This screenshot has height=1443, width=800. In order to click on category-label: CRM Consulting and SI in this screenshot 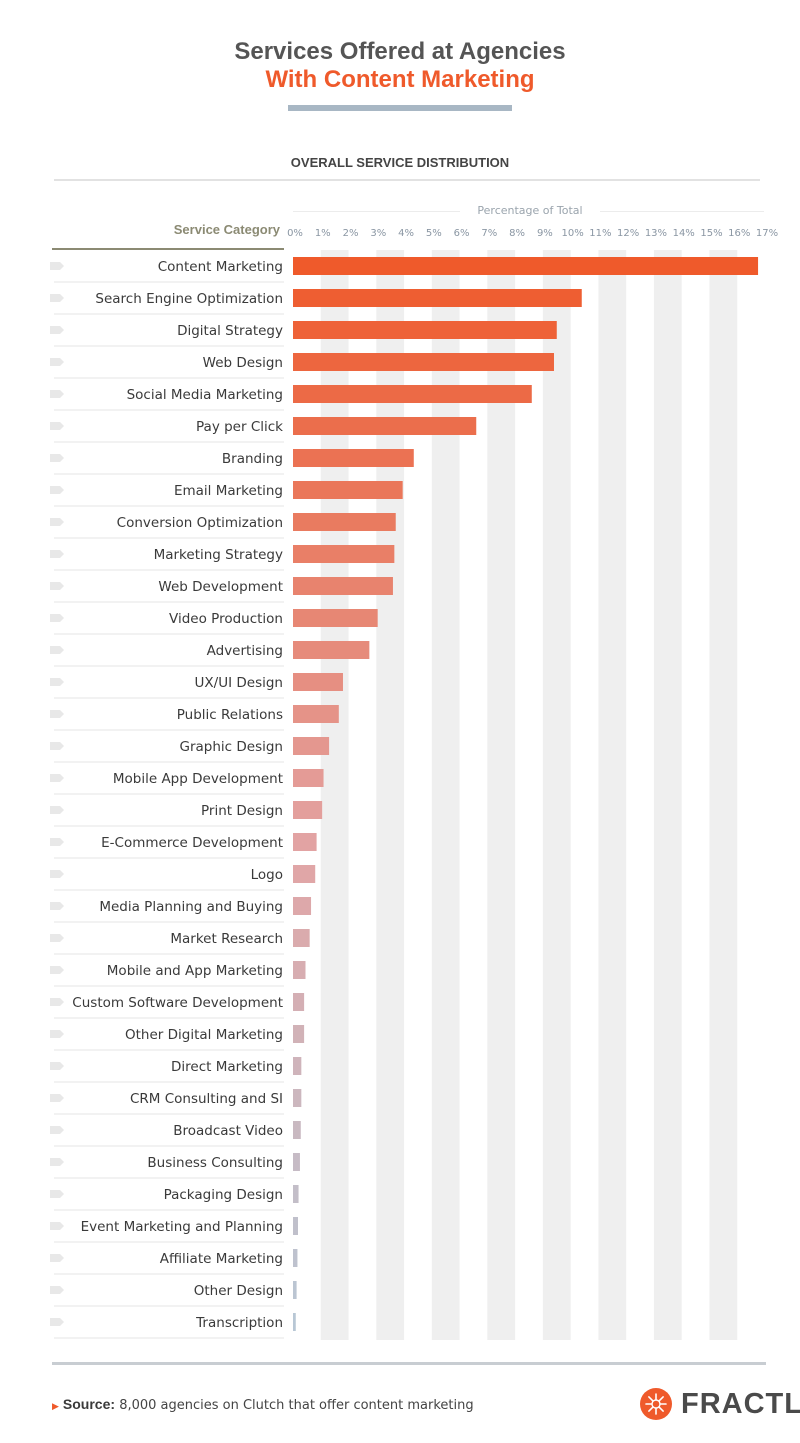, I will do `click(206, 1099)`.